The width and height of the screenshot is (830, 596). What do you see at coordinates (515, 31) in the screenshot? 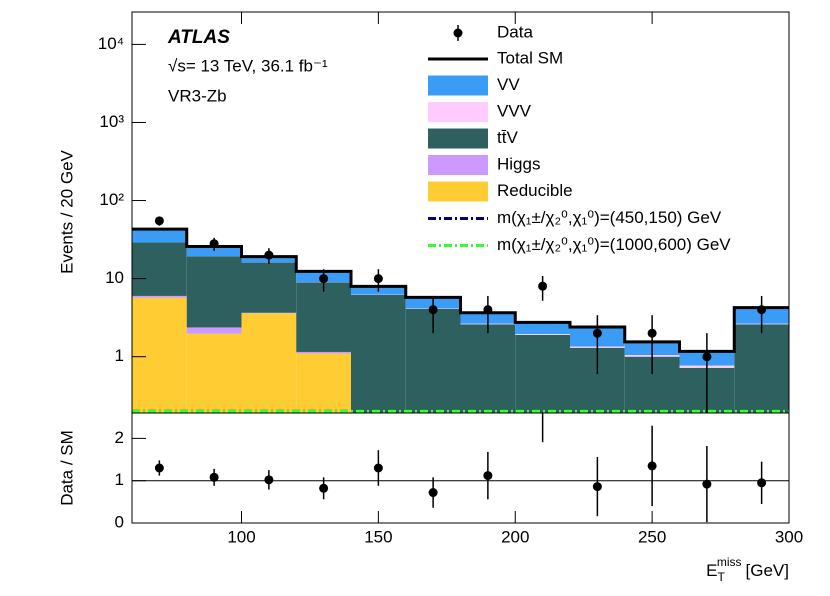
I see `legend-label: Data` at bounding box center [515, 31].